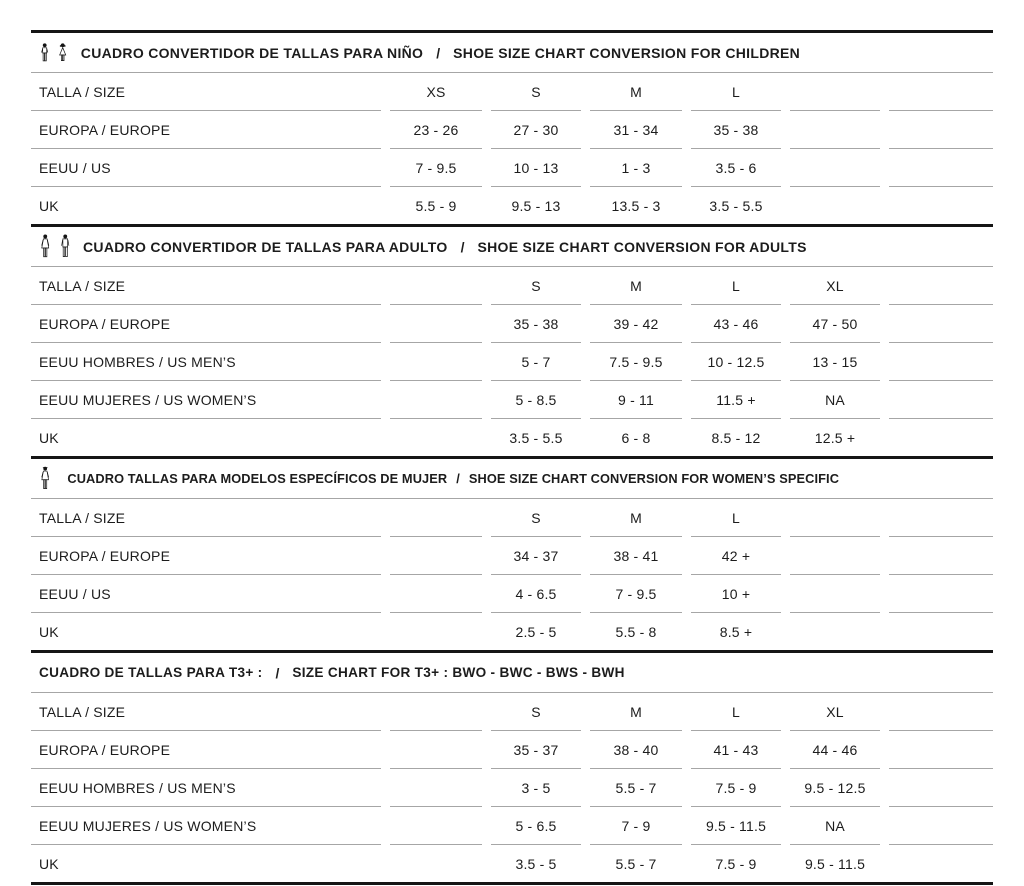  What do you see at coordinates (536, 130) in the screenshot?
I see `size-cell: 27 - 30` at bounding box center [536, 130].